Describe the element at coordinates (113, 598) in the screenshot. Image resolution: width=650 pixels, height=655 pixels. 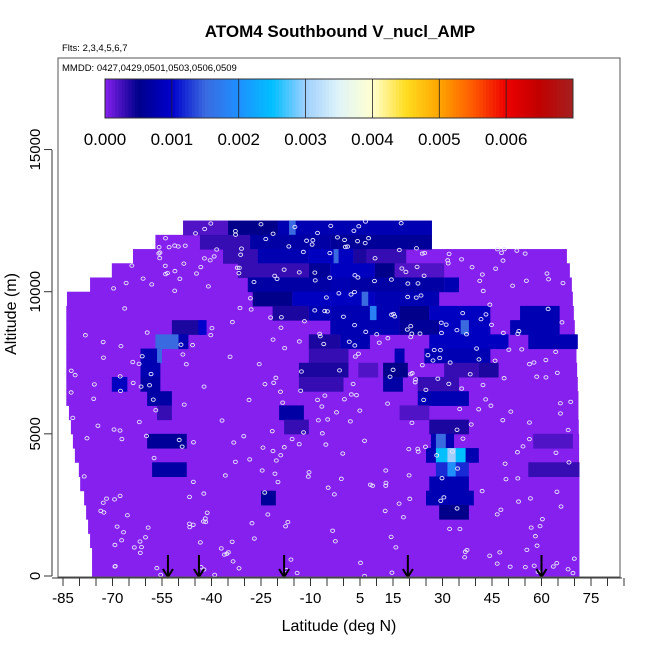
I see `x-tick-label: -70` at that location.